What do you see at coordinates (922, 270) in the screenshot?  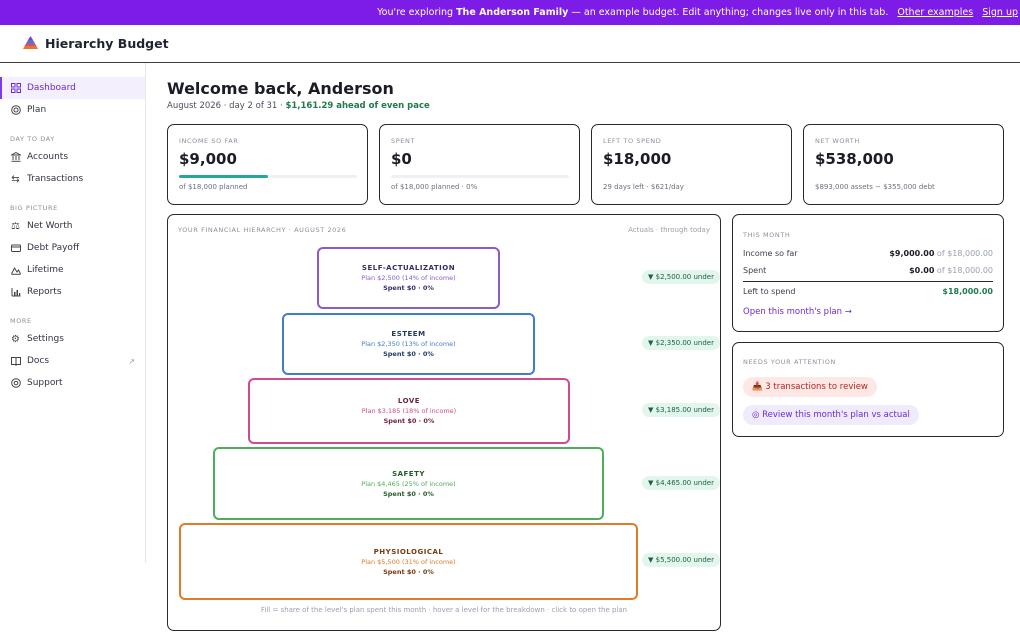 I see `spent-row-value: $0.00` at bounding box center [922, 270].